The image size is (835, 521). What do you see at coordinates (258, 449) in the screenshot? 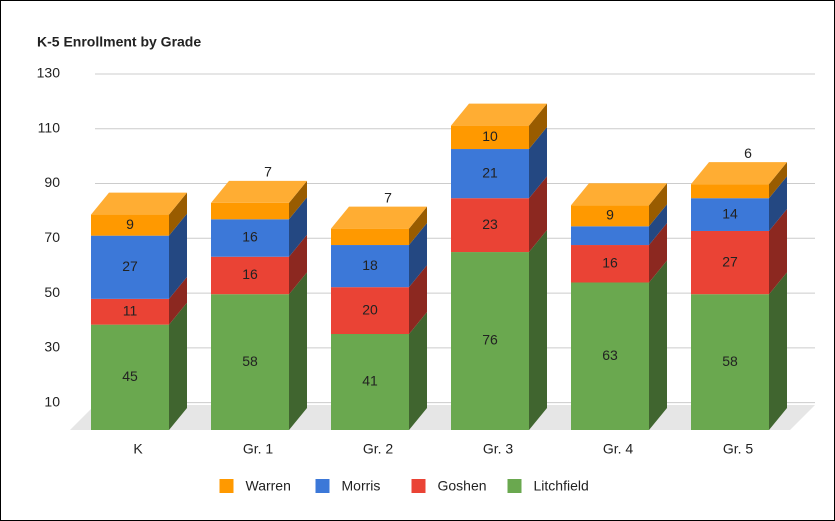
I see `x-tick-label: Gr. 1` at bounding box center [258, 449].